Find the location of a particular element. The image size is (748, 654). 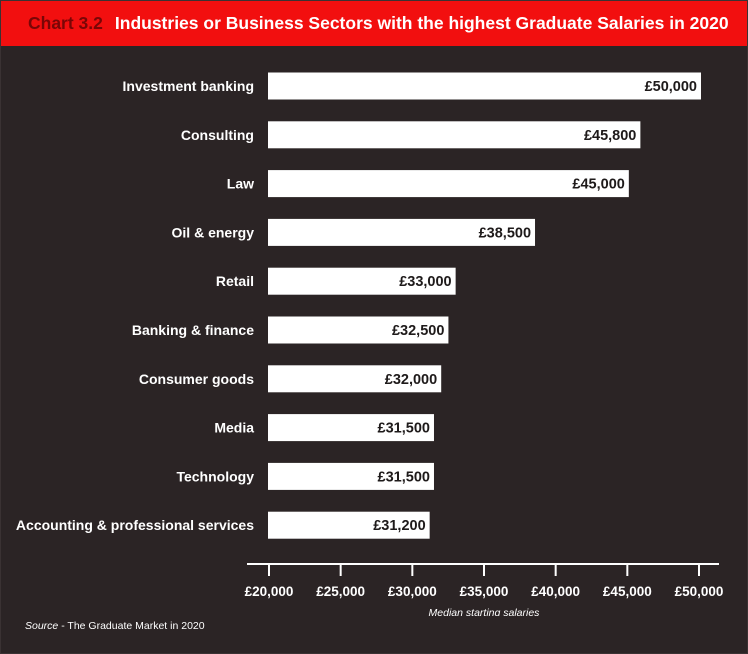

category-label: Oil & energy is located at coordinates (213, 232).